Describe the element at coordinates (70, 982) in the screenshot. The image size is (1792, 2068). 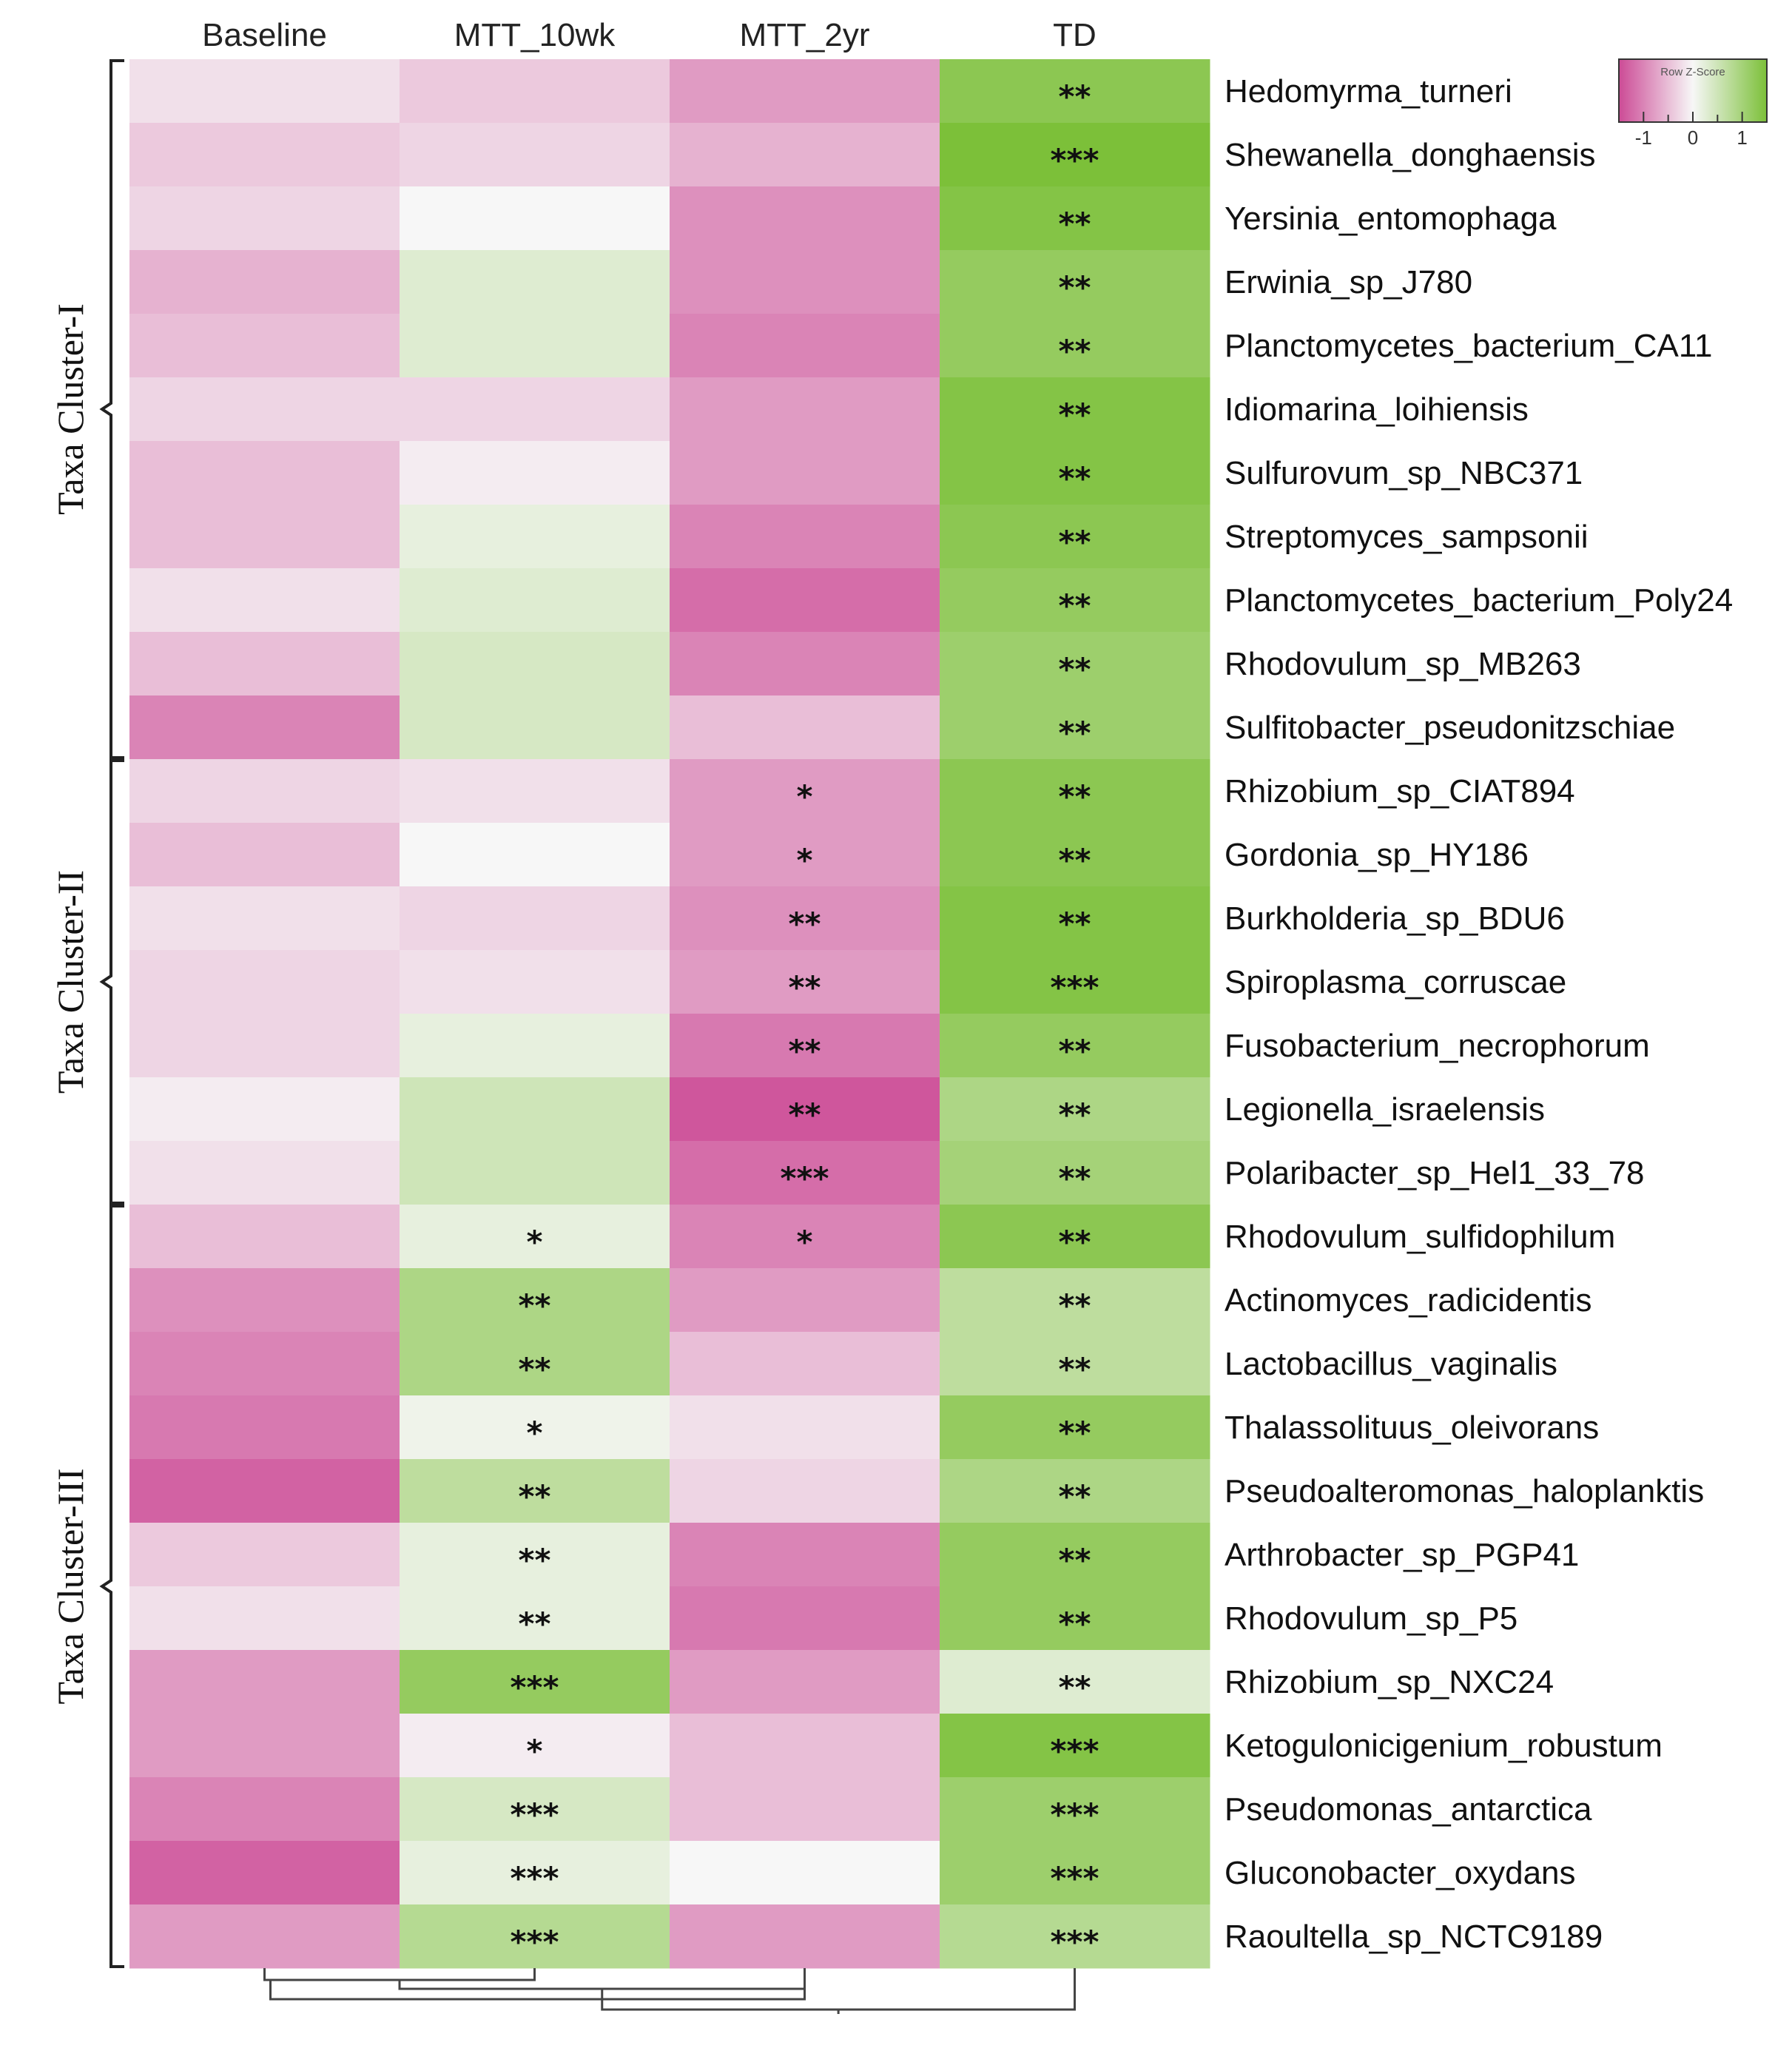
I see `cluster-label: Taxa Cluster-II` at that location.